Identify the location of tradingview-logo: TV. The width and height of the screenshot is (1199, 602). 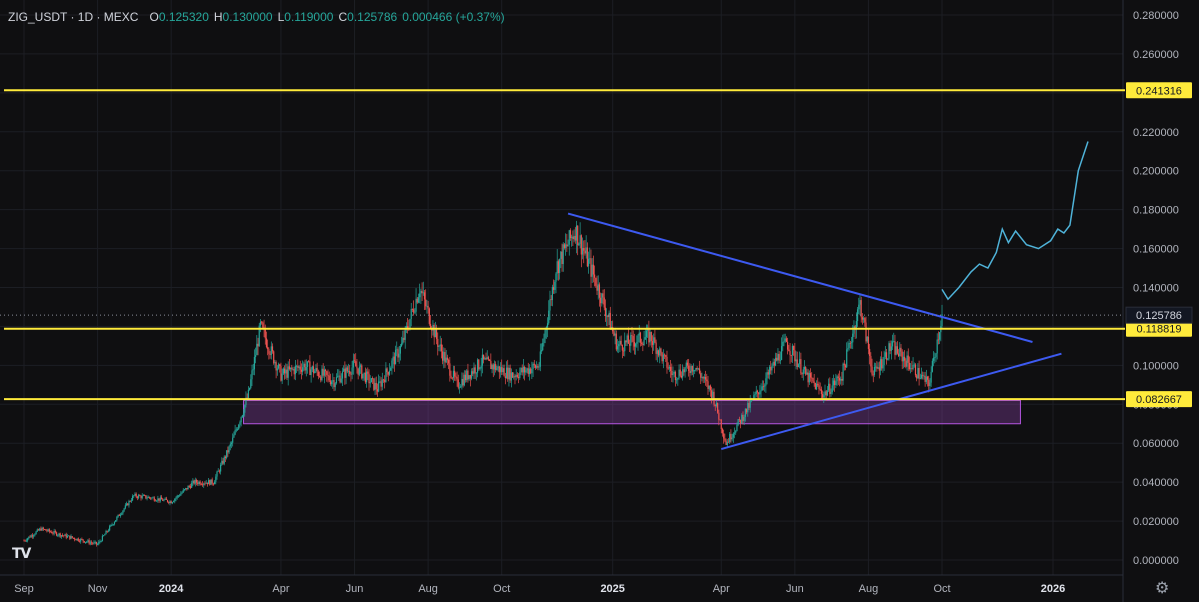
(21, 554).